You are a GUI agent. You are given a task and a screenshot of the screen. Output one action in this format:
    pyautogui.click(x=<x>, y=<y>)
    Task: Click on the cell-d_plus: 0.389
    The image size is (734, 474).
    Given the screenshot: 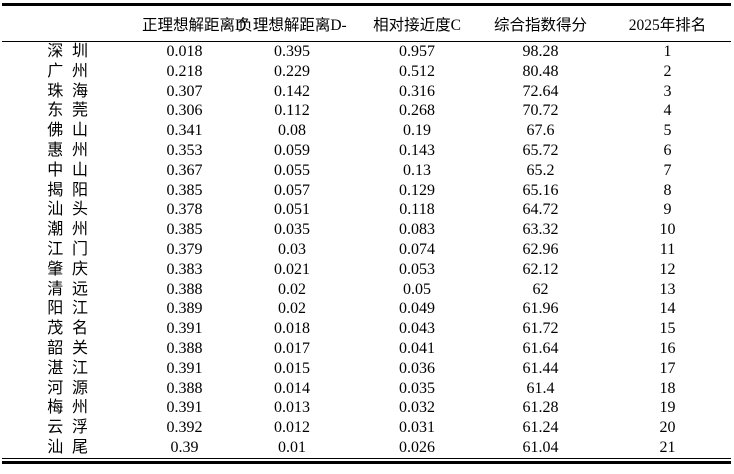 What is the action you would take?
    pyautogui.click(x=184, y=309)
    